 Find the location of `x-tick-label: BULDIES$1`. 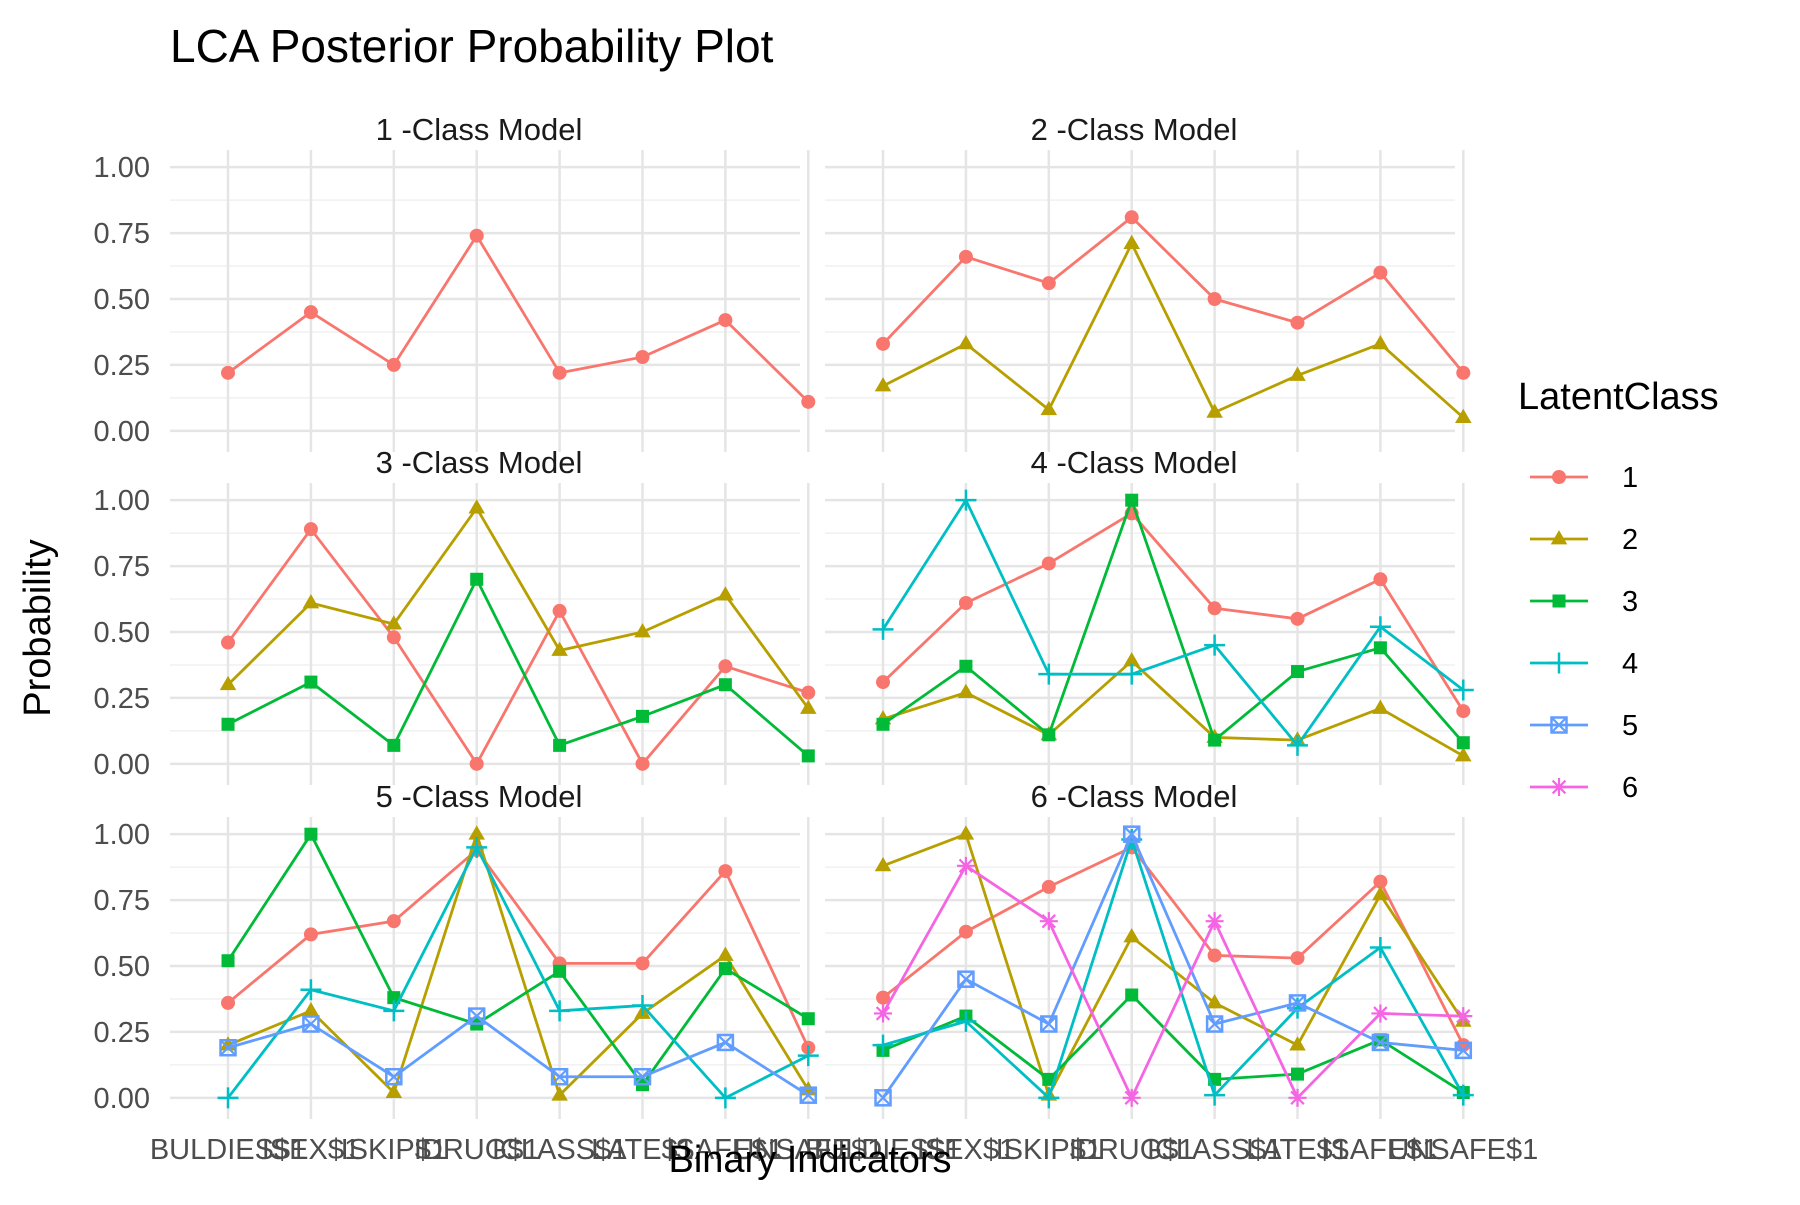

x-tick-label: BULDIES$1 is located at coordinates (228, 1150).